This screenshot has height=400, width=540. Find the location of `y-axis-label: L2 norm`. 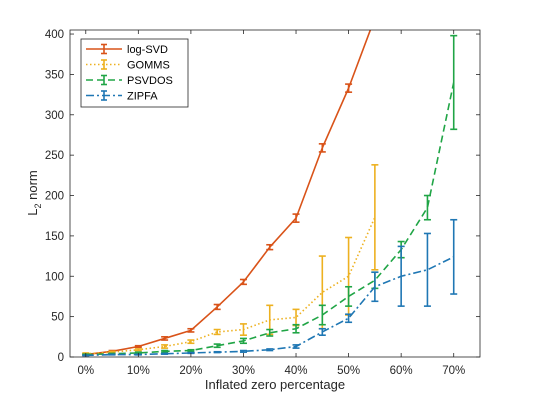

y-axis-label: L2 norm is located at coordinates (34, 192).